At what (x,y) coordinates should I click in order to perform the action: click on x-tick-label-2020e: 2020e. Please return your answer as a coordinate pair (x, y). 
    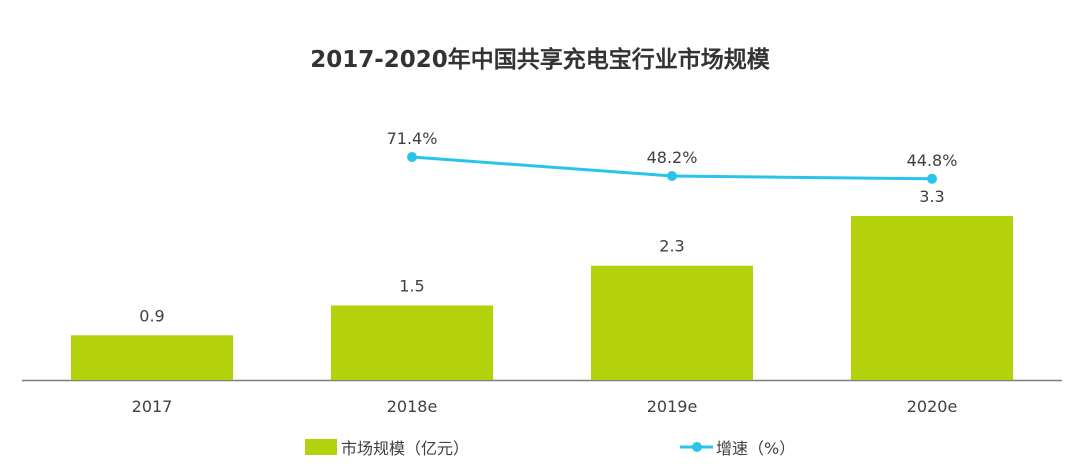
    Looking at the image, I should click on (932, 406).